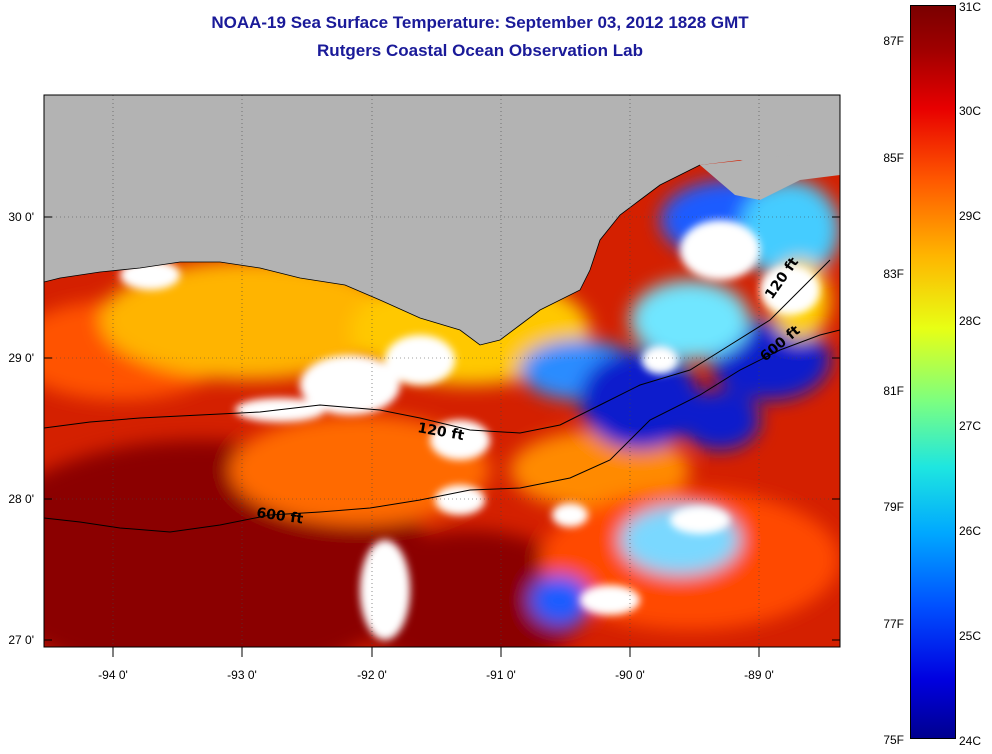  What do you see at coordinates (970, 7) in the screenshot?
I see `colorbar-c-label: 31C` at bounding box center [970, 7].